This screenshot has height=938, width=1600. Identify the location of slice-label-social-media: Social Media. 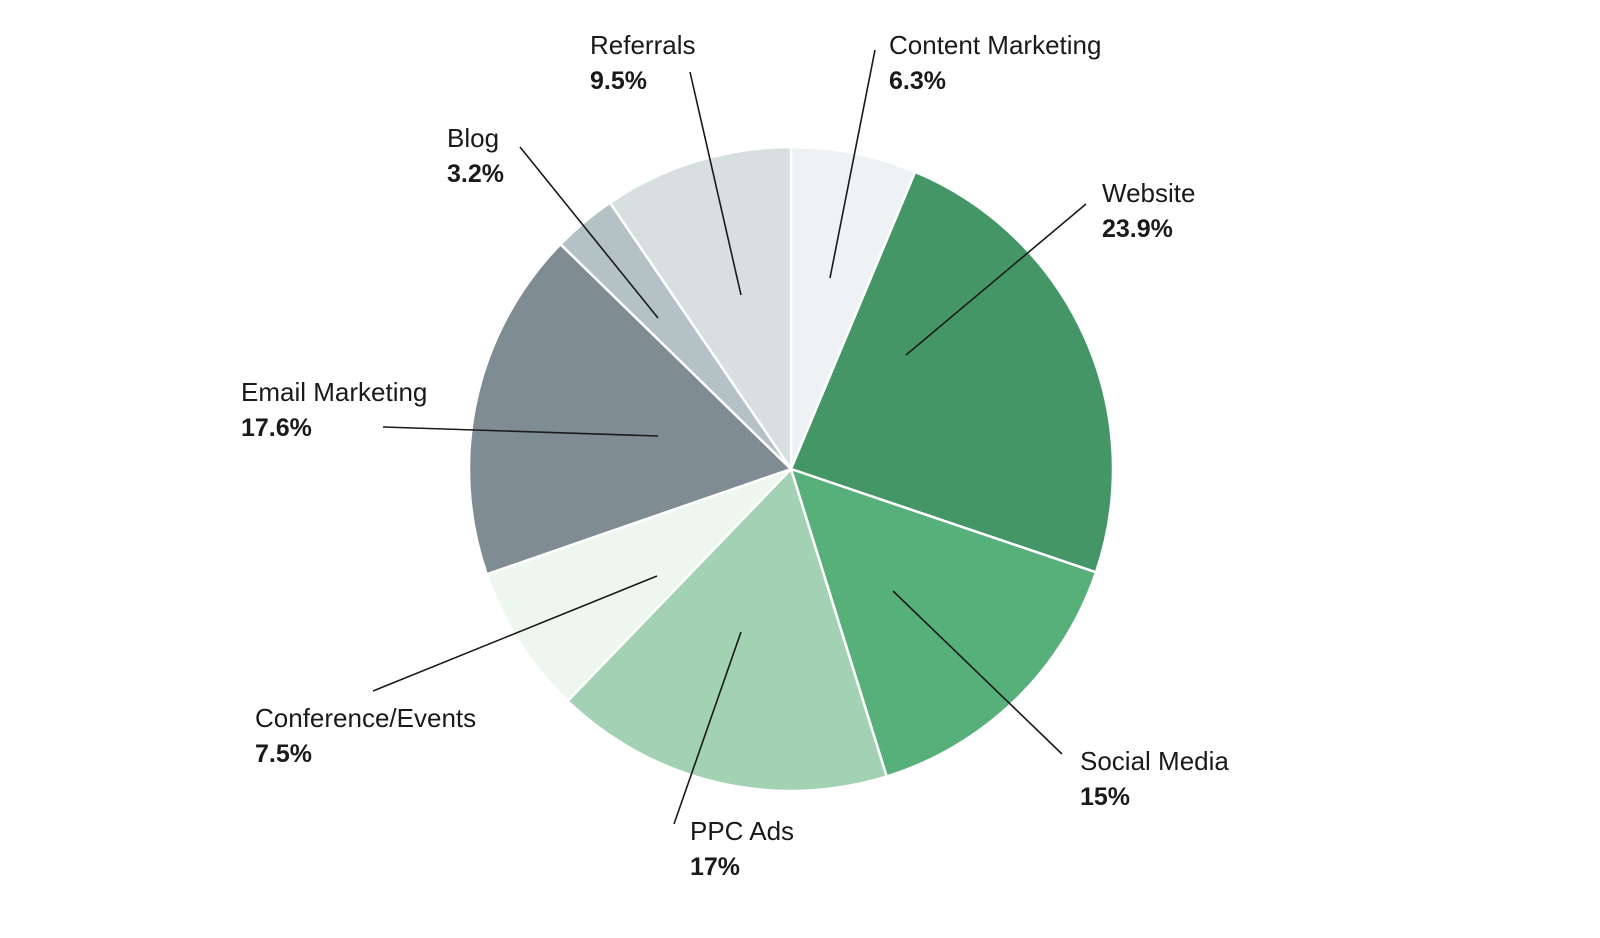
(1154, 761).